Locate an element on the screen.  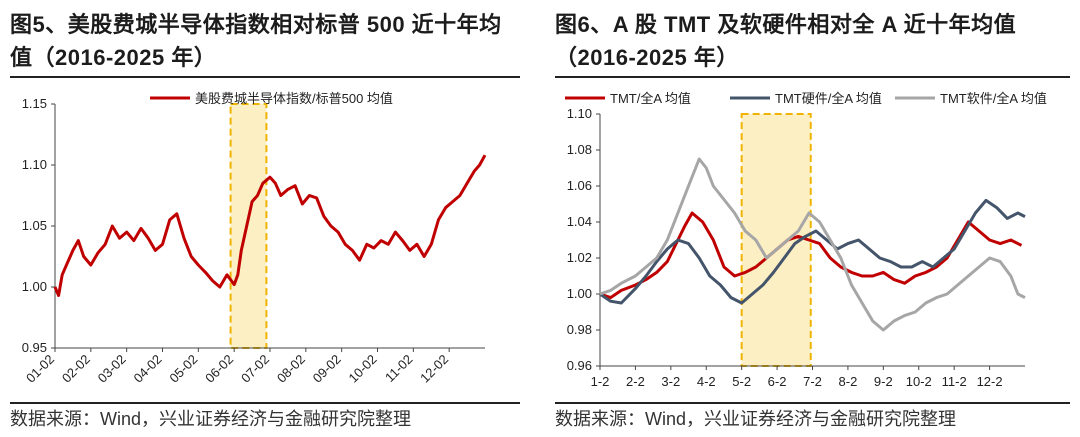
legend-label: 美股费城半导体指数/标普500 均值 is located at coordinates (294, 98).